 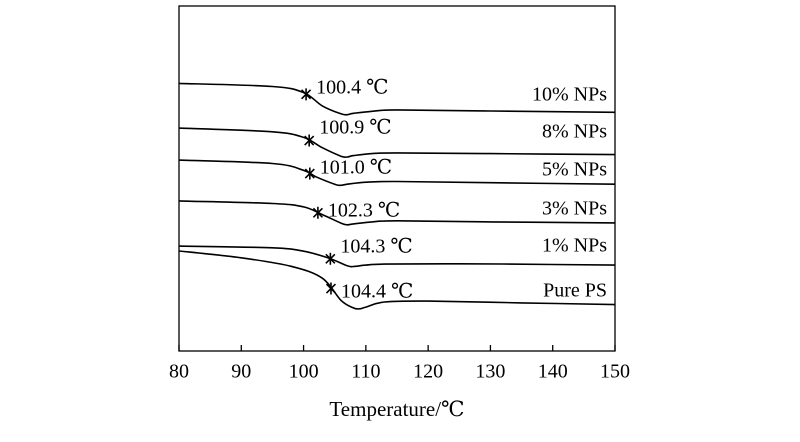 I want to click on series-label: 8% NPs, so click(x=574, y=132).